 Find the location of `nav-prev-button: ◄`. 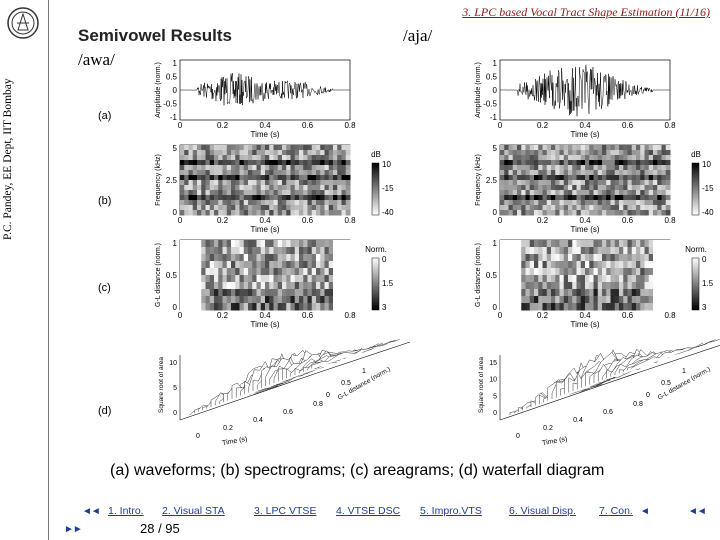

nav-prev-button: ◄ is located at coordinates (645, 511).